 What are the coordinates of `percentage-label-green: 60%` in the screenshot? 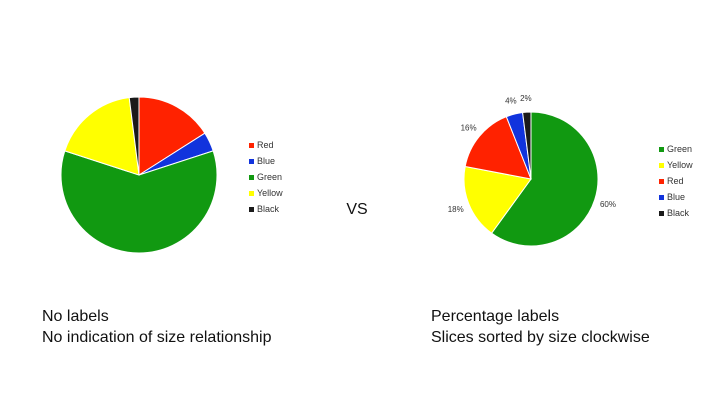 It's located at (608, 204).